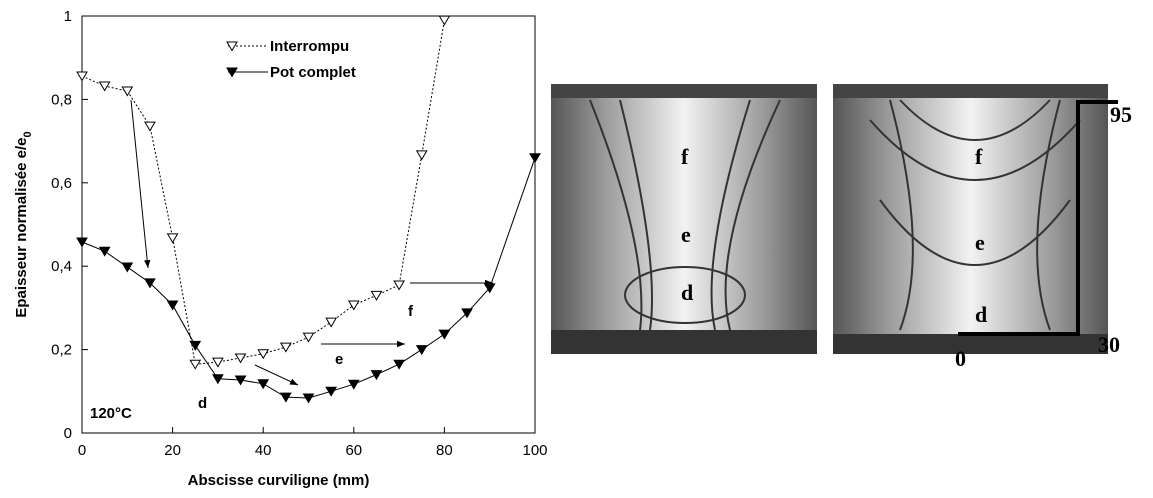 The image size is (1153, 498). What do you see at coordinates (61, 266) in the screenshot?
I see `y-tick-label: 0,4` at bounding box center [61, 266].